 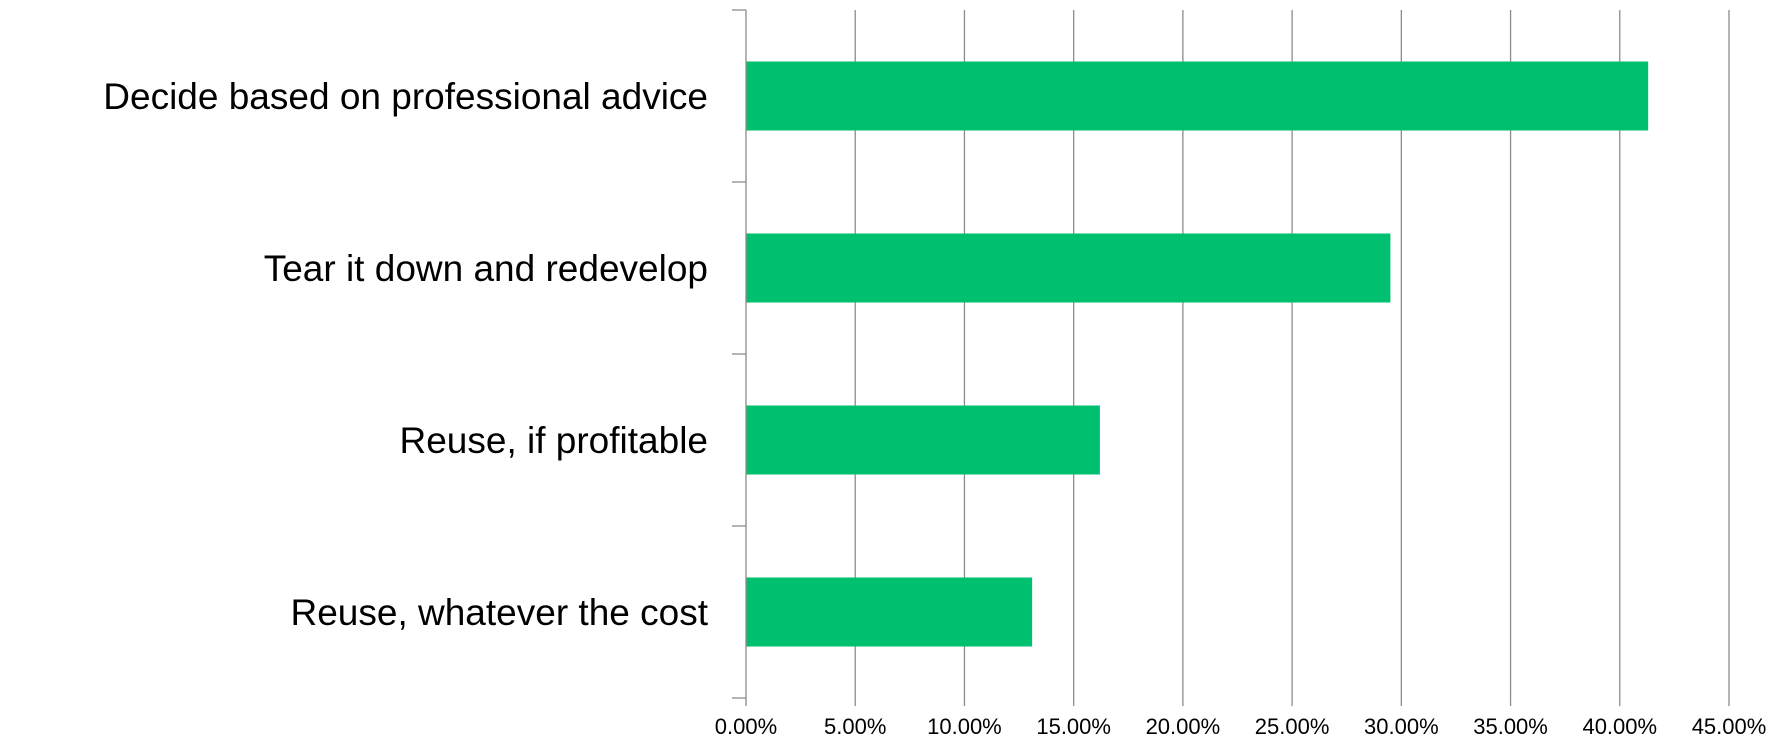 I want to click on x-tick-label-3: 15.00%, so click(x=1073, y=726).